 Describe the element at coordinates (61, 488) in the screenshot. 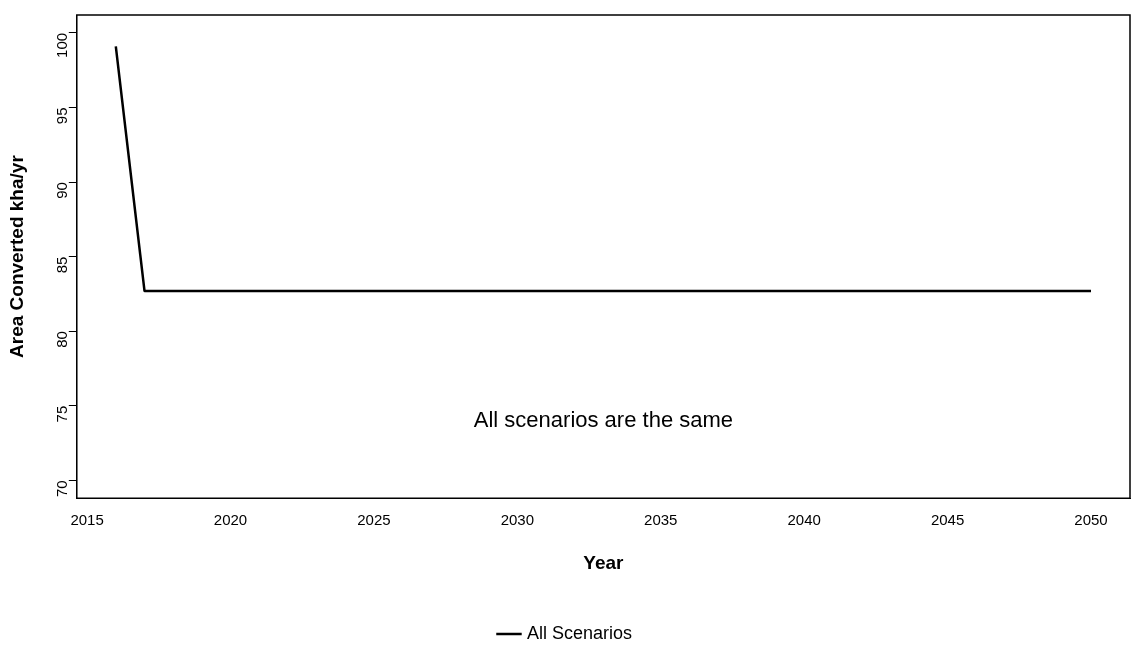

I see `y-tick-label: 70` at that location.